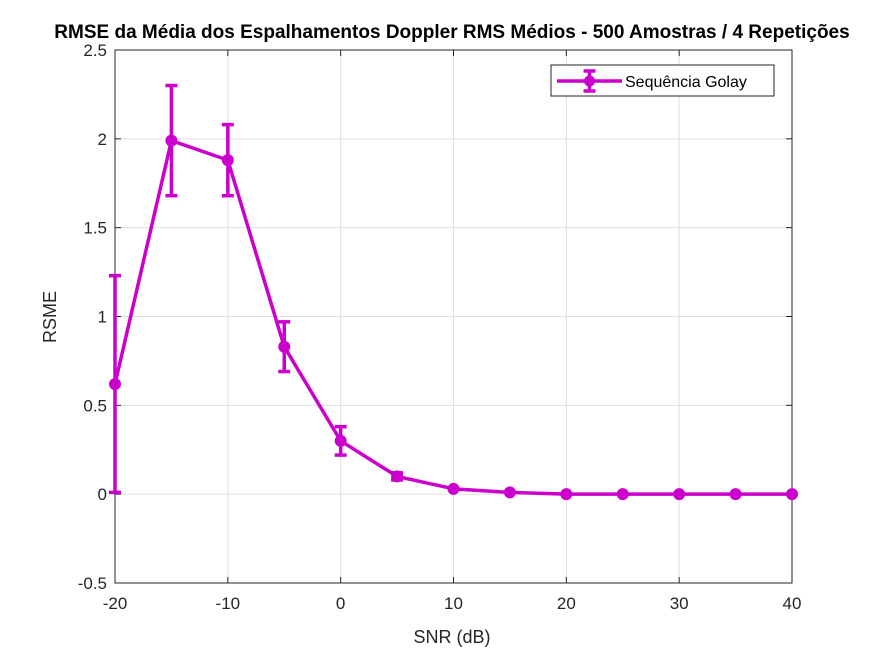 Image resolution: width=875 pixels, height=656 pixels. What do you see at coordinates (95, 405) in the screenshot?
I see `y-tick-label: 0.5` at bounding box center [95, 405].